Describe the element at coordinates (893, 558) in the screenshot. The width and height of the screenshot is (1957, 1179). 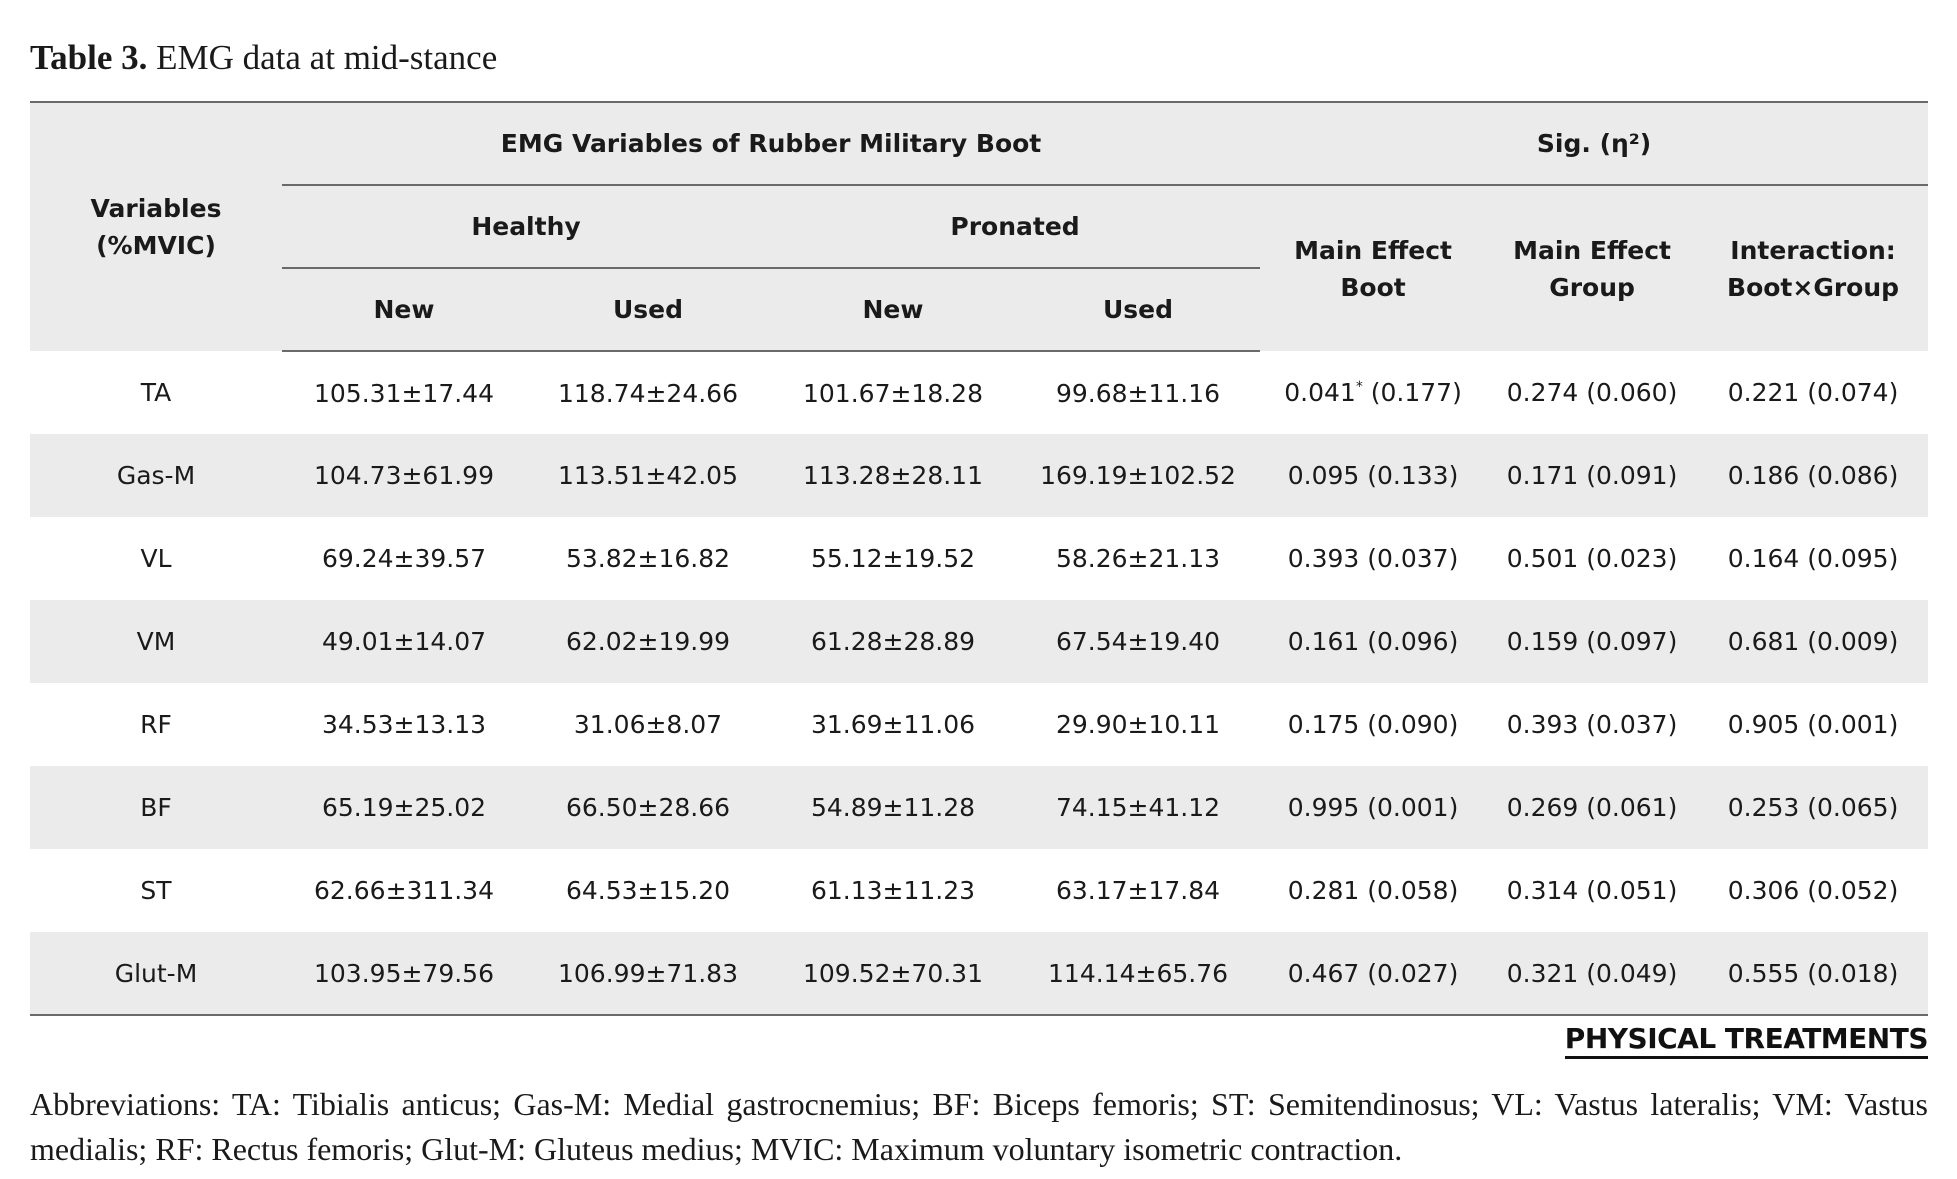
I see `cell-pronated-new: 55.12±19.52` at that location.